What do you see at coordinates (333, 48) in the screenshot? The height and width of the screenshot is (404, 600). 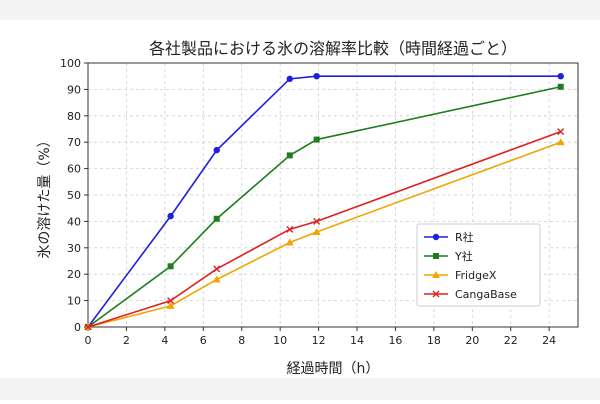 I see `chart-title: 各社製品における氷の溶解率比較（時間経過ごと）` at bounding box center [333, 48].